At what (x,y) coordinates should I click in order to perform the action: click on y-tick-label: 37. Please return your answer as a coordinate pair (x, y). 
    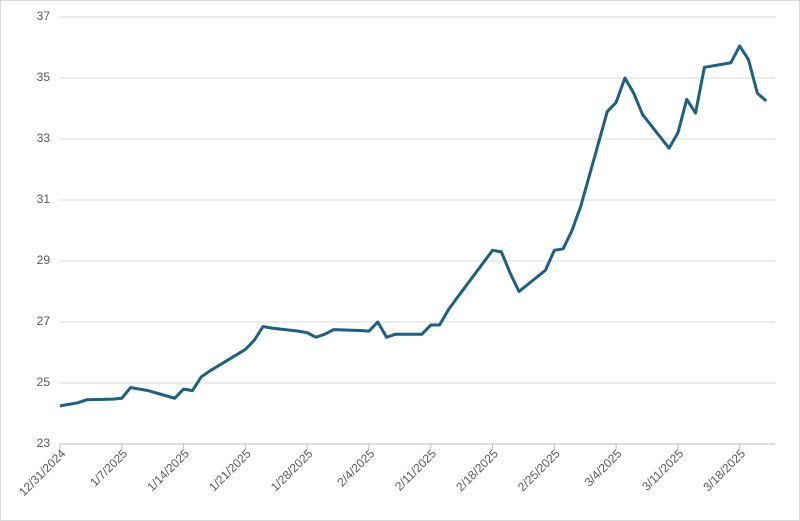
    Looking at the image, I should click on (44, 16).